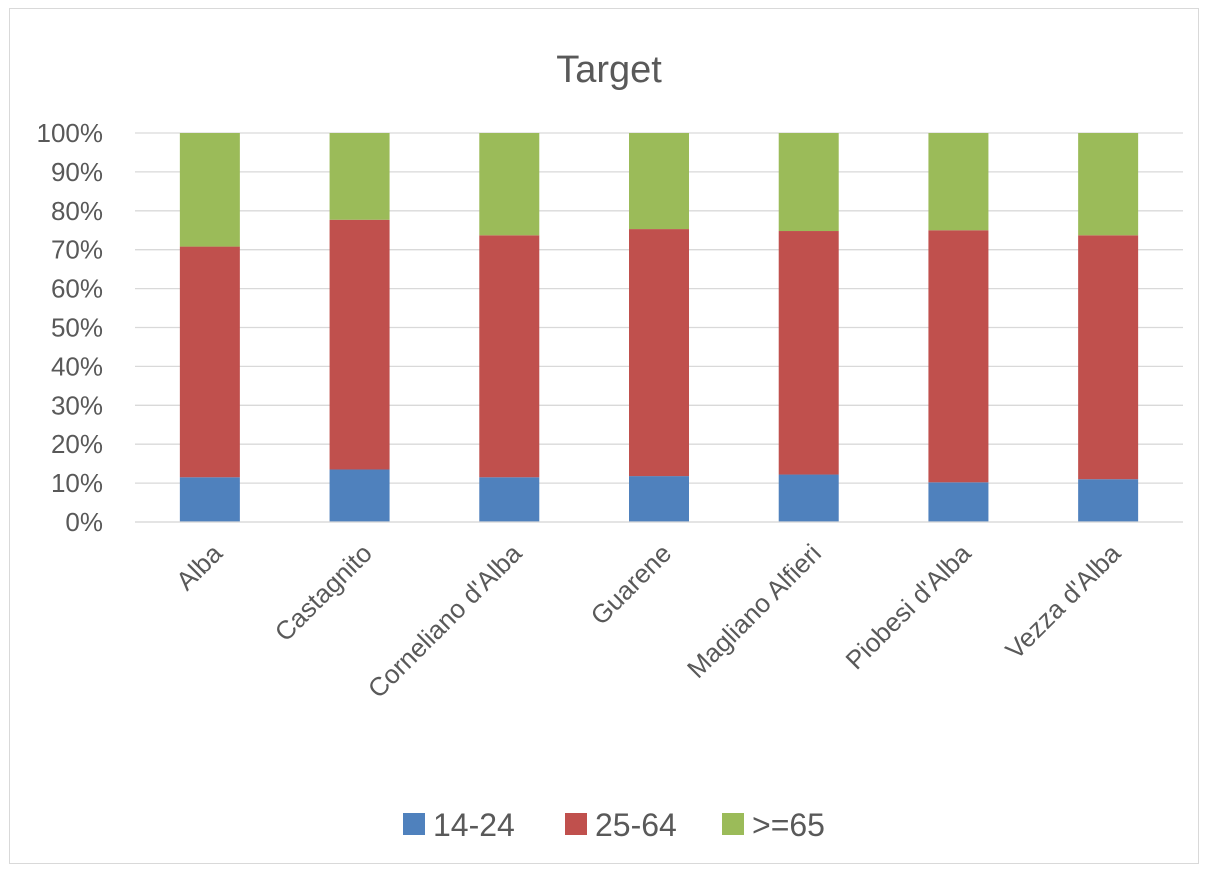 The image size is (1208, 873). What do you see at coordinates (630, 584) in the screenshot?
I see `x-tick-label: Guarene` at bounding box center [630, 584].